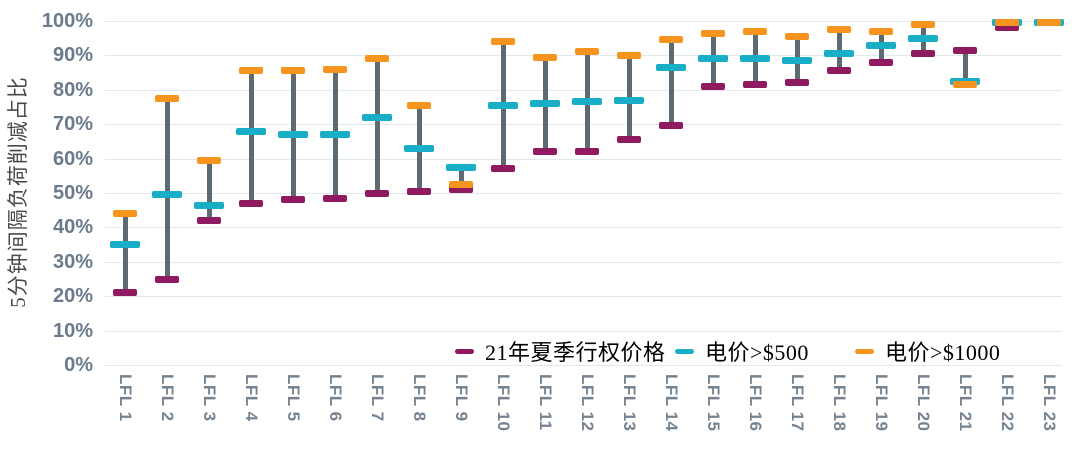 This screenshot has height=454, width=1080. What do you see at coordinates (209, 398) in the screenshot?
I see `x-tick-label: LFL 3` at bounding box center [209, 398].